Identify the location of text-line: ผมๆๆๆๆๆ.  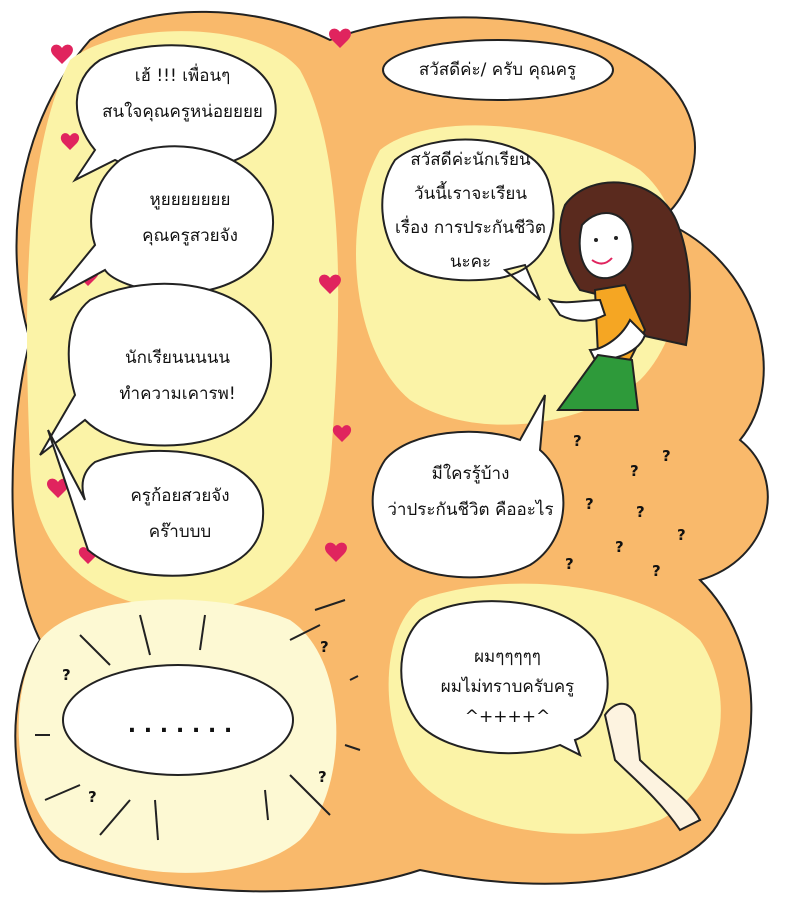
(507, 657).